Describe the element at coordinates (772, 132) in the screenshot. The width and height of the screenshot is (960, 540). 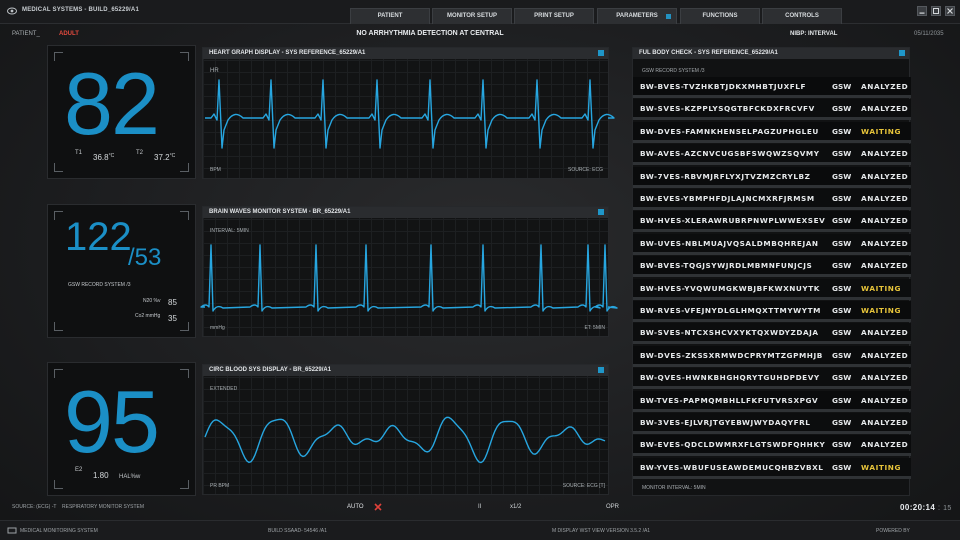
I see `list-item: BW-DVES-FAMNKHENSELPAGZUPHGLEU GSW WAITING` at that location.